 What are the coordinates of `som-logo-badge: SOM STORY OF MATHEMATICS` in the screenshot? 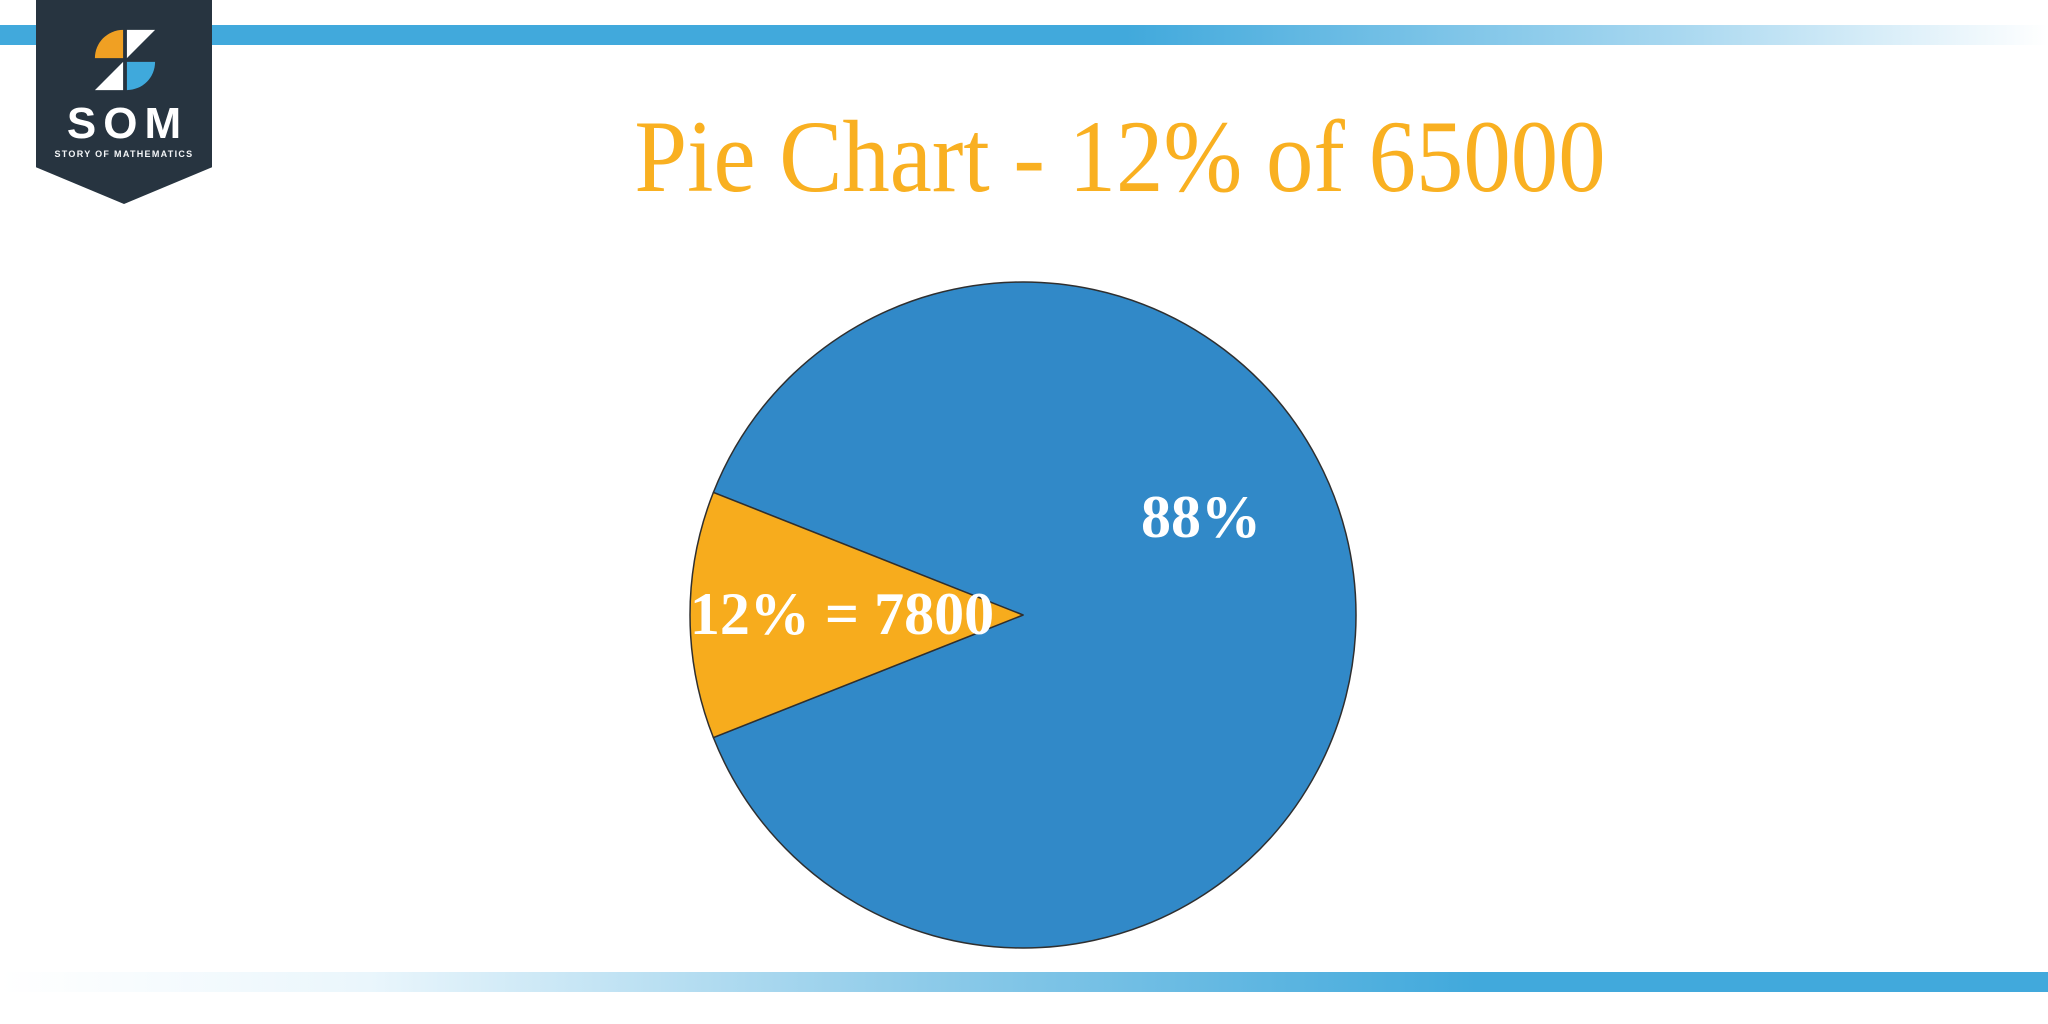 It's located at (124, 102).